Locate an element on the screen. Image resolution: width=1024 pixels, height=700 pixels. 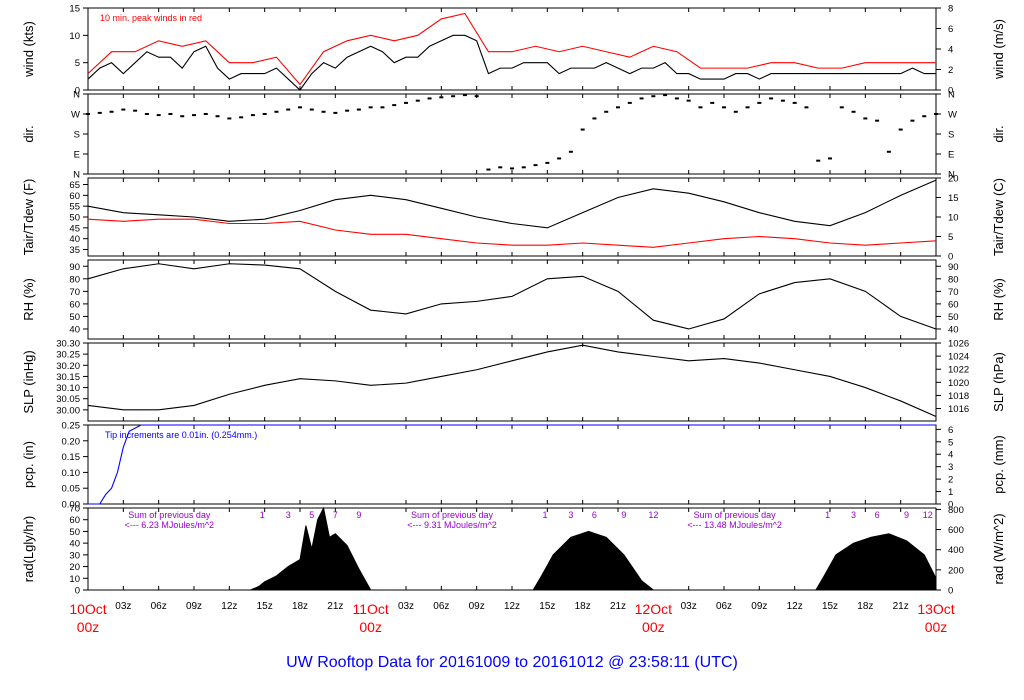
y-tick-label-right: 50 is located at coordinates (953, 317).